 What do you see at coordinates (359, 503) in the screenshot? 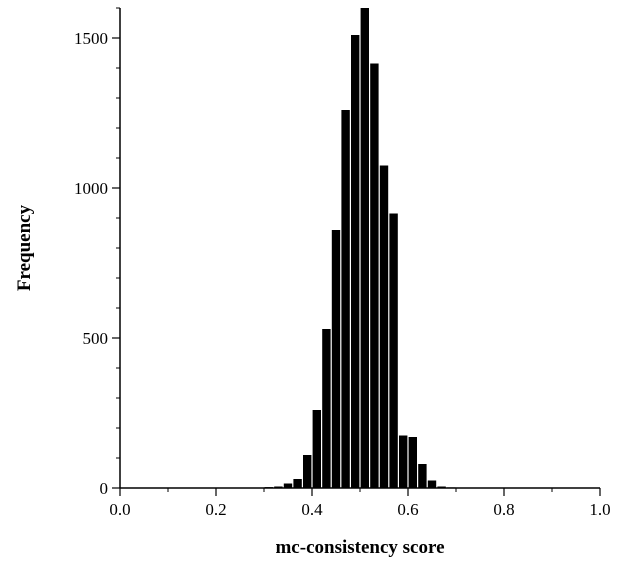
I see `x-ticks: 0.0 0.2 0.4 0.6 0.8 1.0` at bounding box center [359, 503].